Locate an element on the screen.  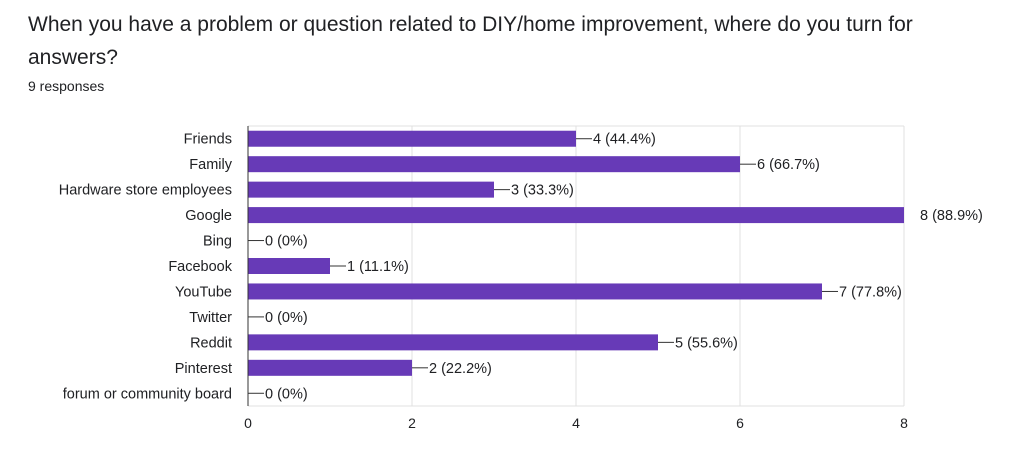
category-label: forum or community board is located at coordinates (147, 394).